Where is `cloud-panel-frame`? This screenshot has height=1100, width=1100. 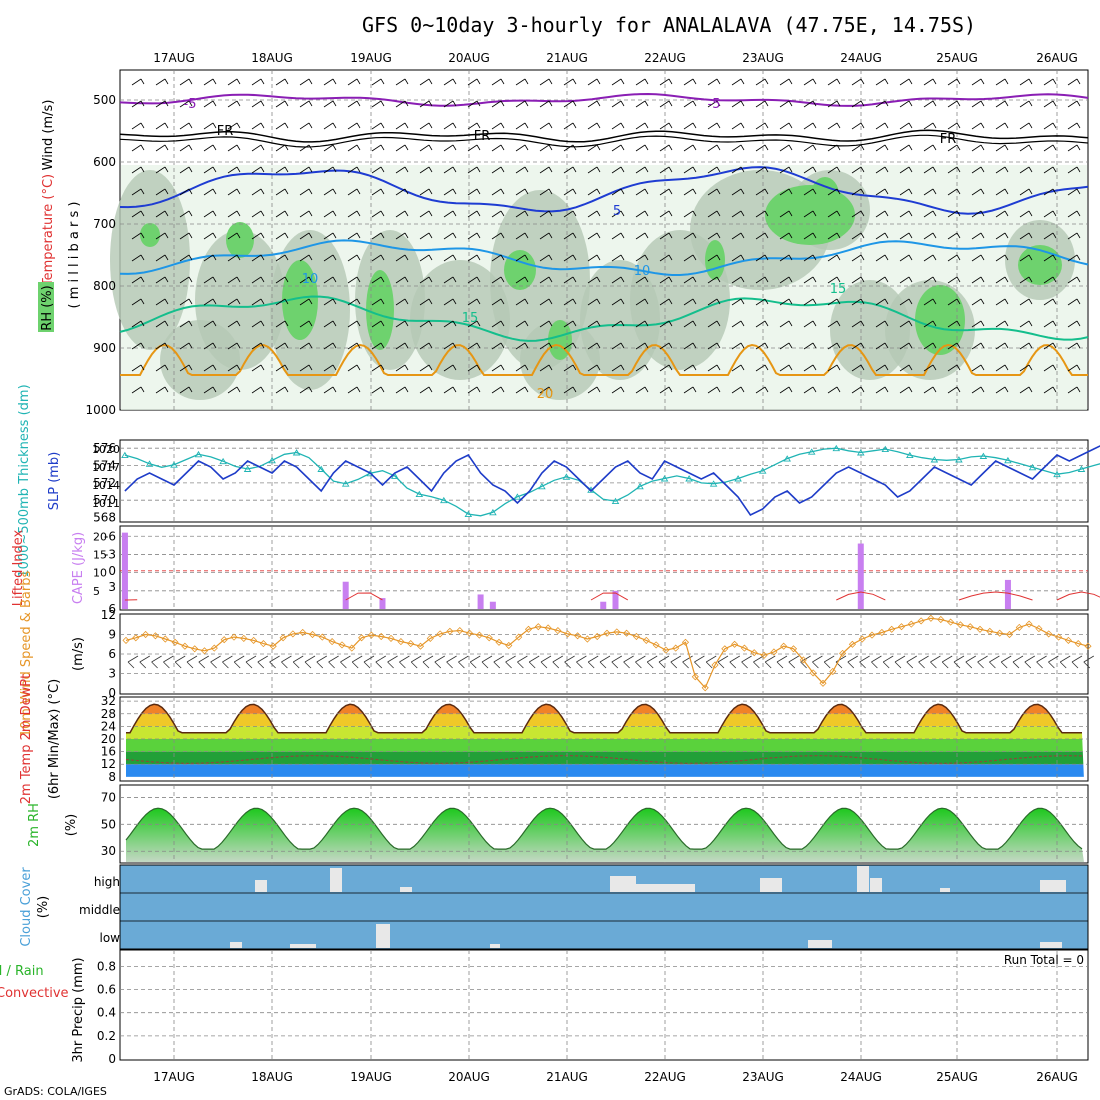 cloud-panel-frame is located at coordinates (604, 907).